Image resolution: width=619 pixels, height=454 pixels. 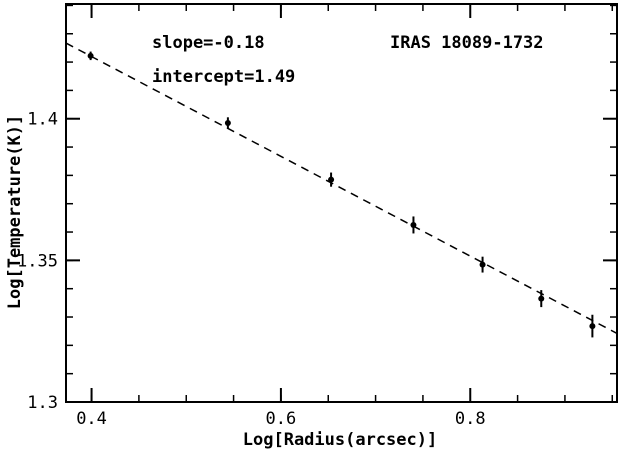 What do you see at coordinates (281, 419) in the screenshot?
I see `x-tick-label: 0.6` at bounding box center [281, 419].